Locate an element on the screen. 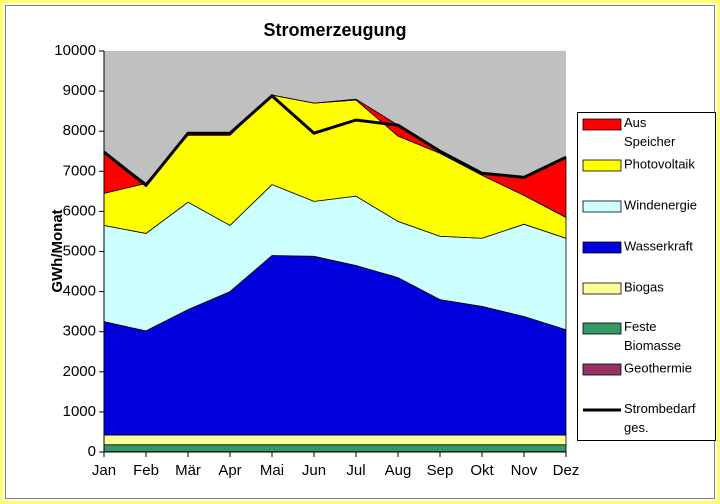 This screenshot has height=504, width=720. legend-label: Biogas is located at coordinates (644, 286).